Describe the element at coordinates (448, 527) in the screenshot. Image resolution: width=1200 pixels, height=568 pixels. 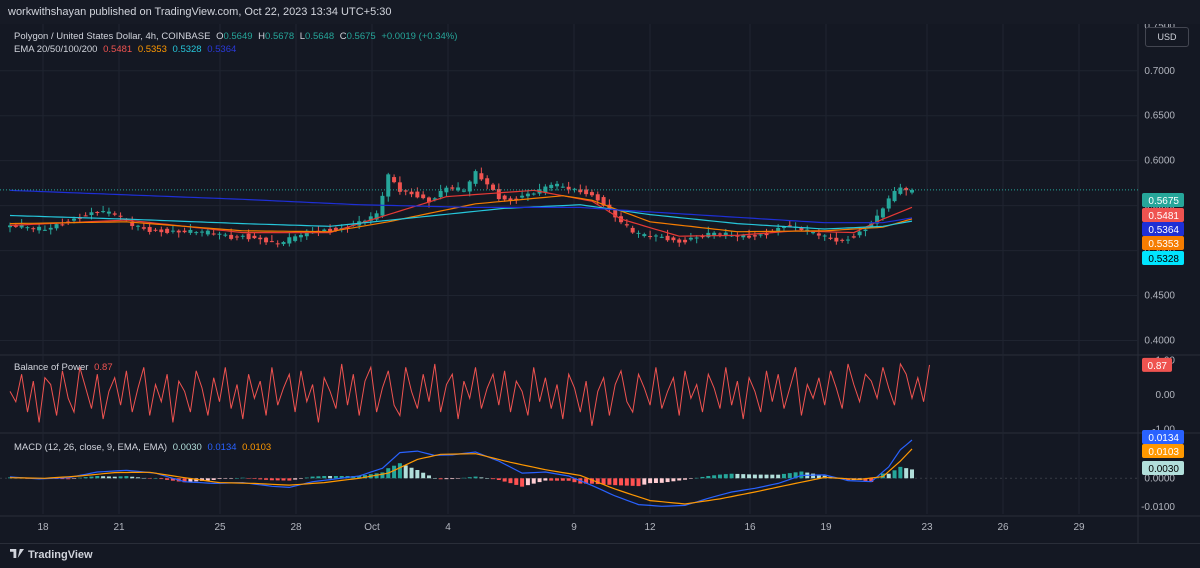
I see `x-tick-label: 4` at that location.